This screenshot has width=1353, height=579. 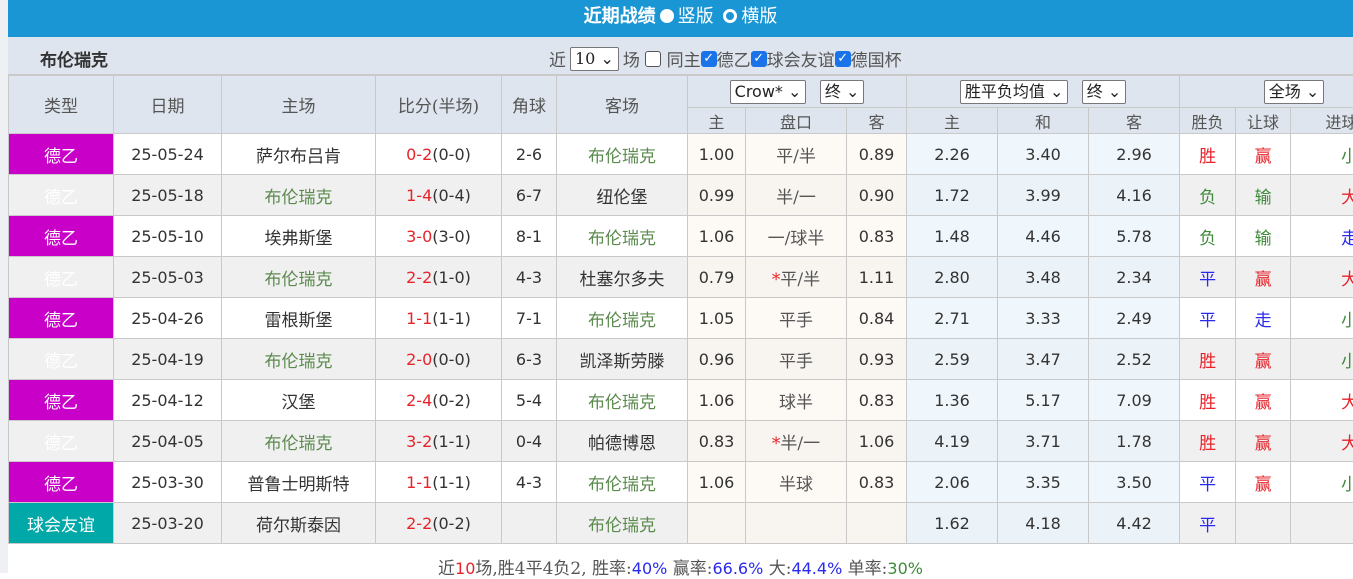 I want to click on date-cell-text: 25-05-24, so click(x=167, y=154).